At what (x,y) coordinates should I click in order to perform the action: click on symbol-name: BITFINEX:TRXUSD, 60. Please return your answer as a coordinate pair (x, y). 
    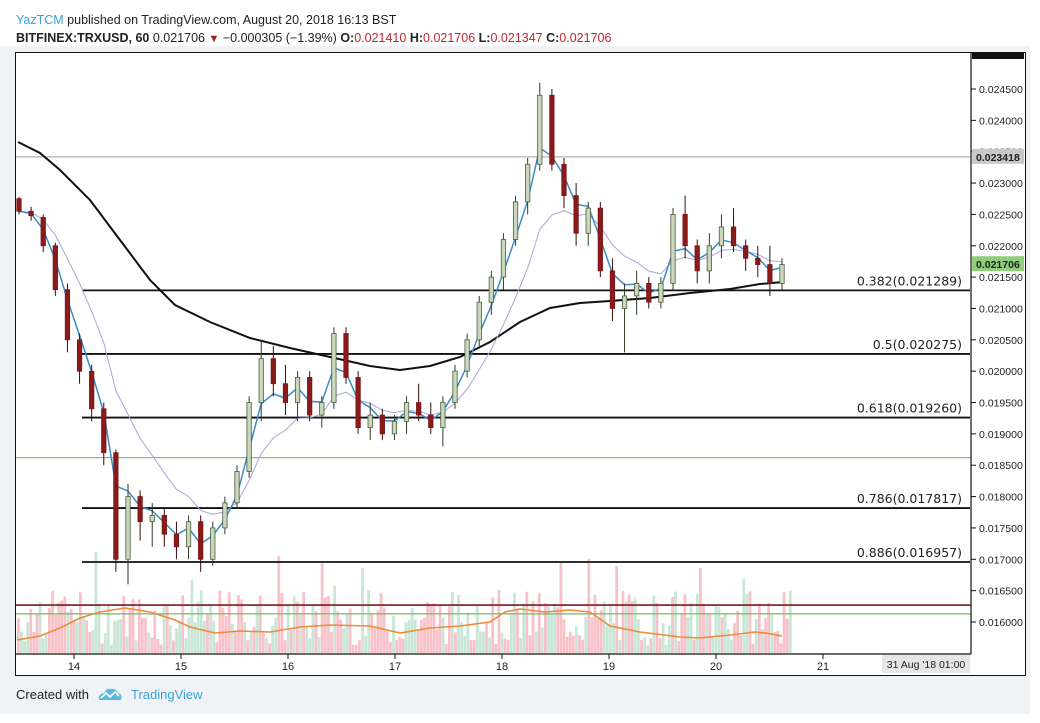
    Looking at the image, I should click on (83, 38).